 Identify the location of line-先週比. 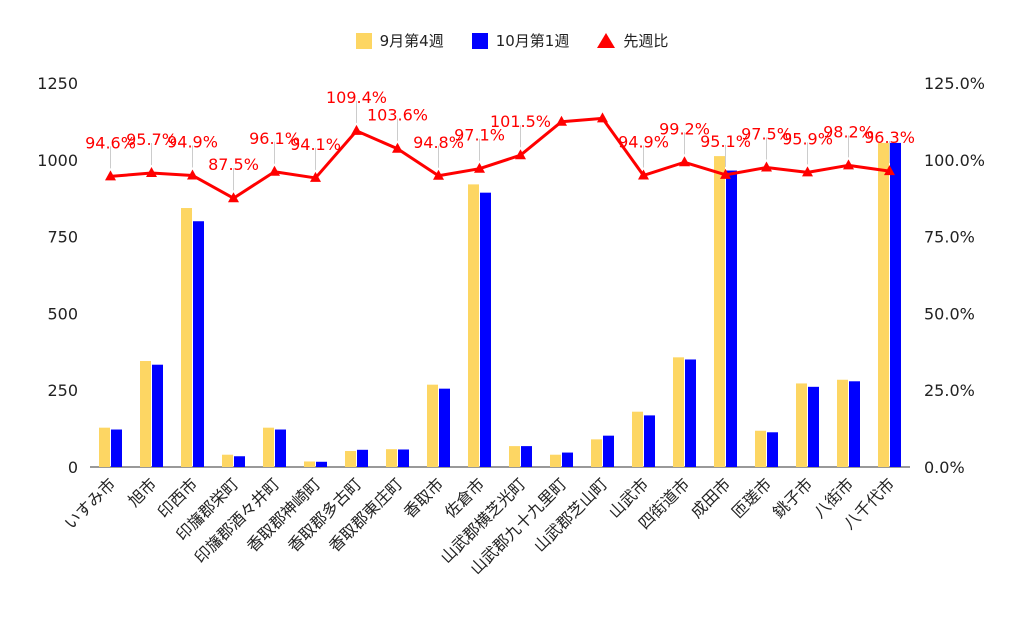
(500, 158).